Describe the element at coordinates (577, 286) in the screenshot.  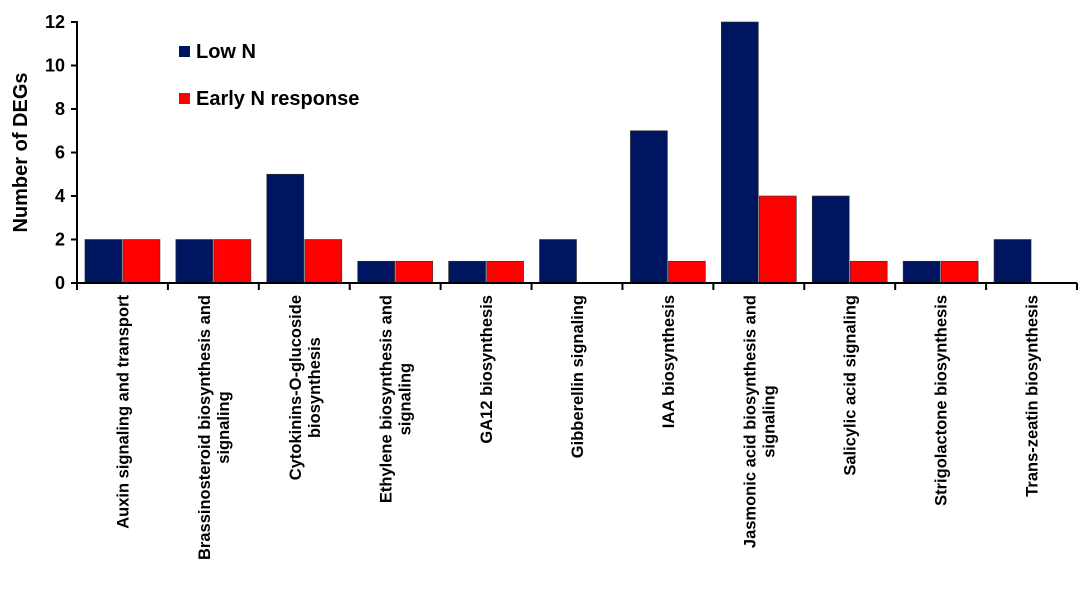
I see `x-ticks-group` at that location.